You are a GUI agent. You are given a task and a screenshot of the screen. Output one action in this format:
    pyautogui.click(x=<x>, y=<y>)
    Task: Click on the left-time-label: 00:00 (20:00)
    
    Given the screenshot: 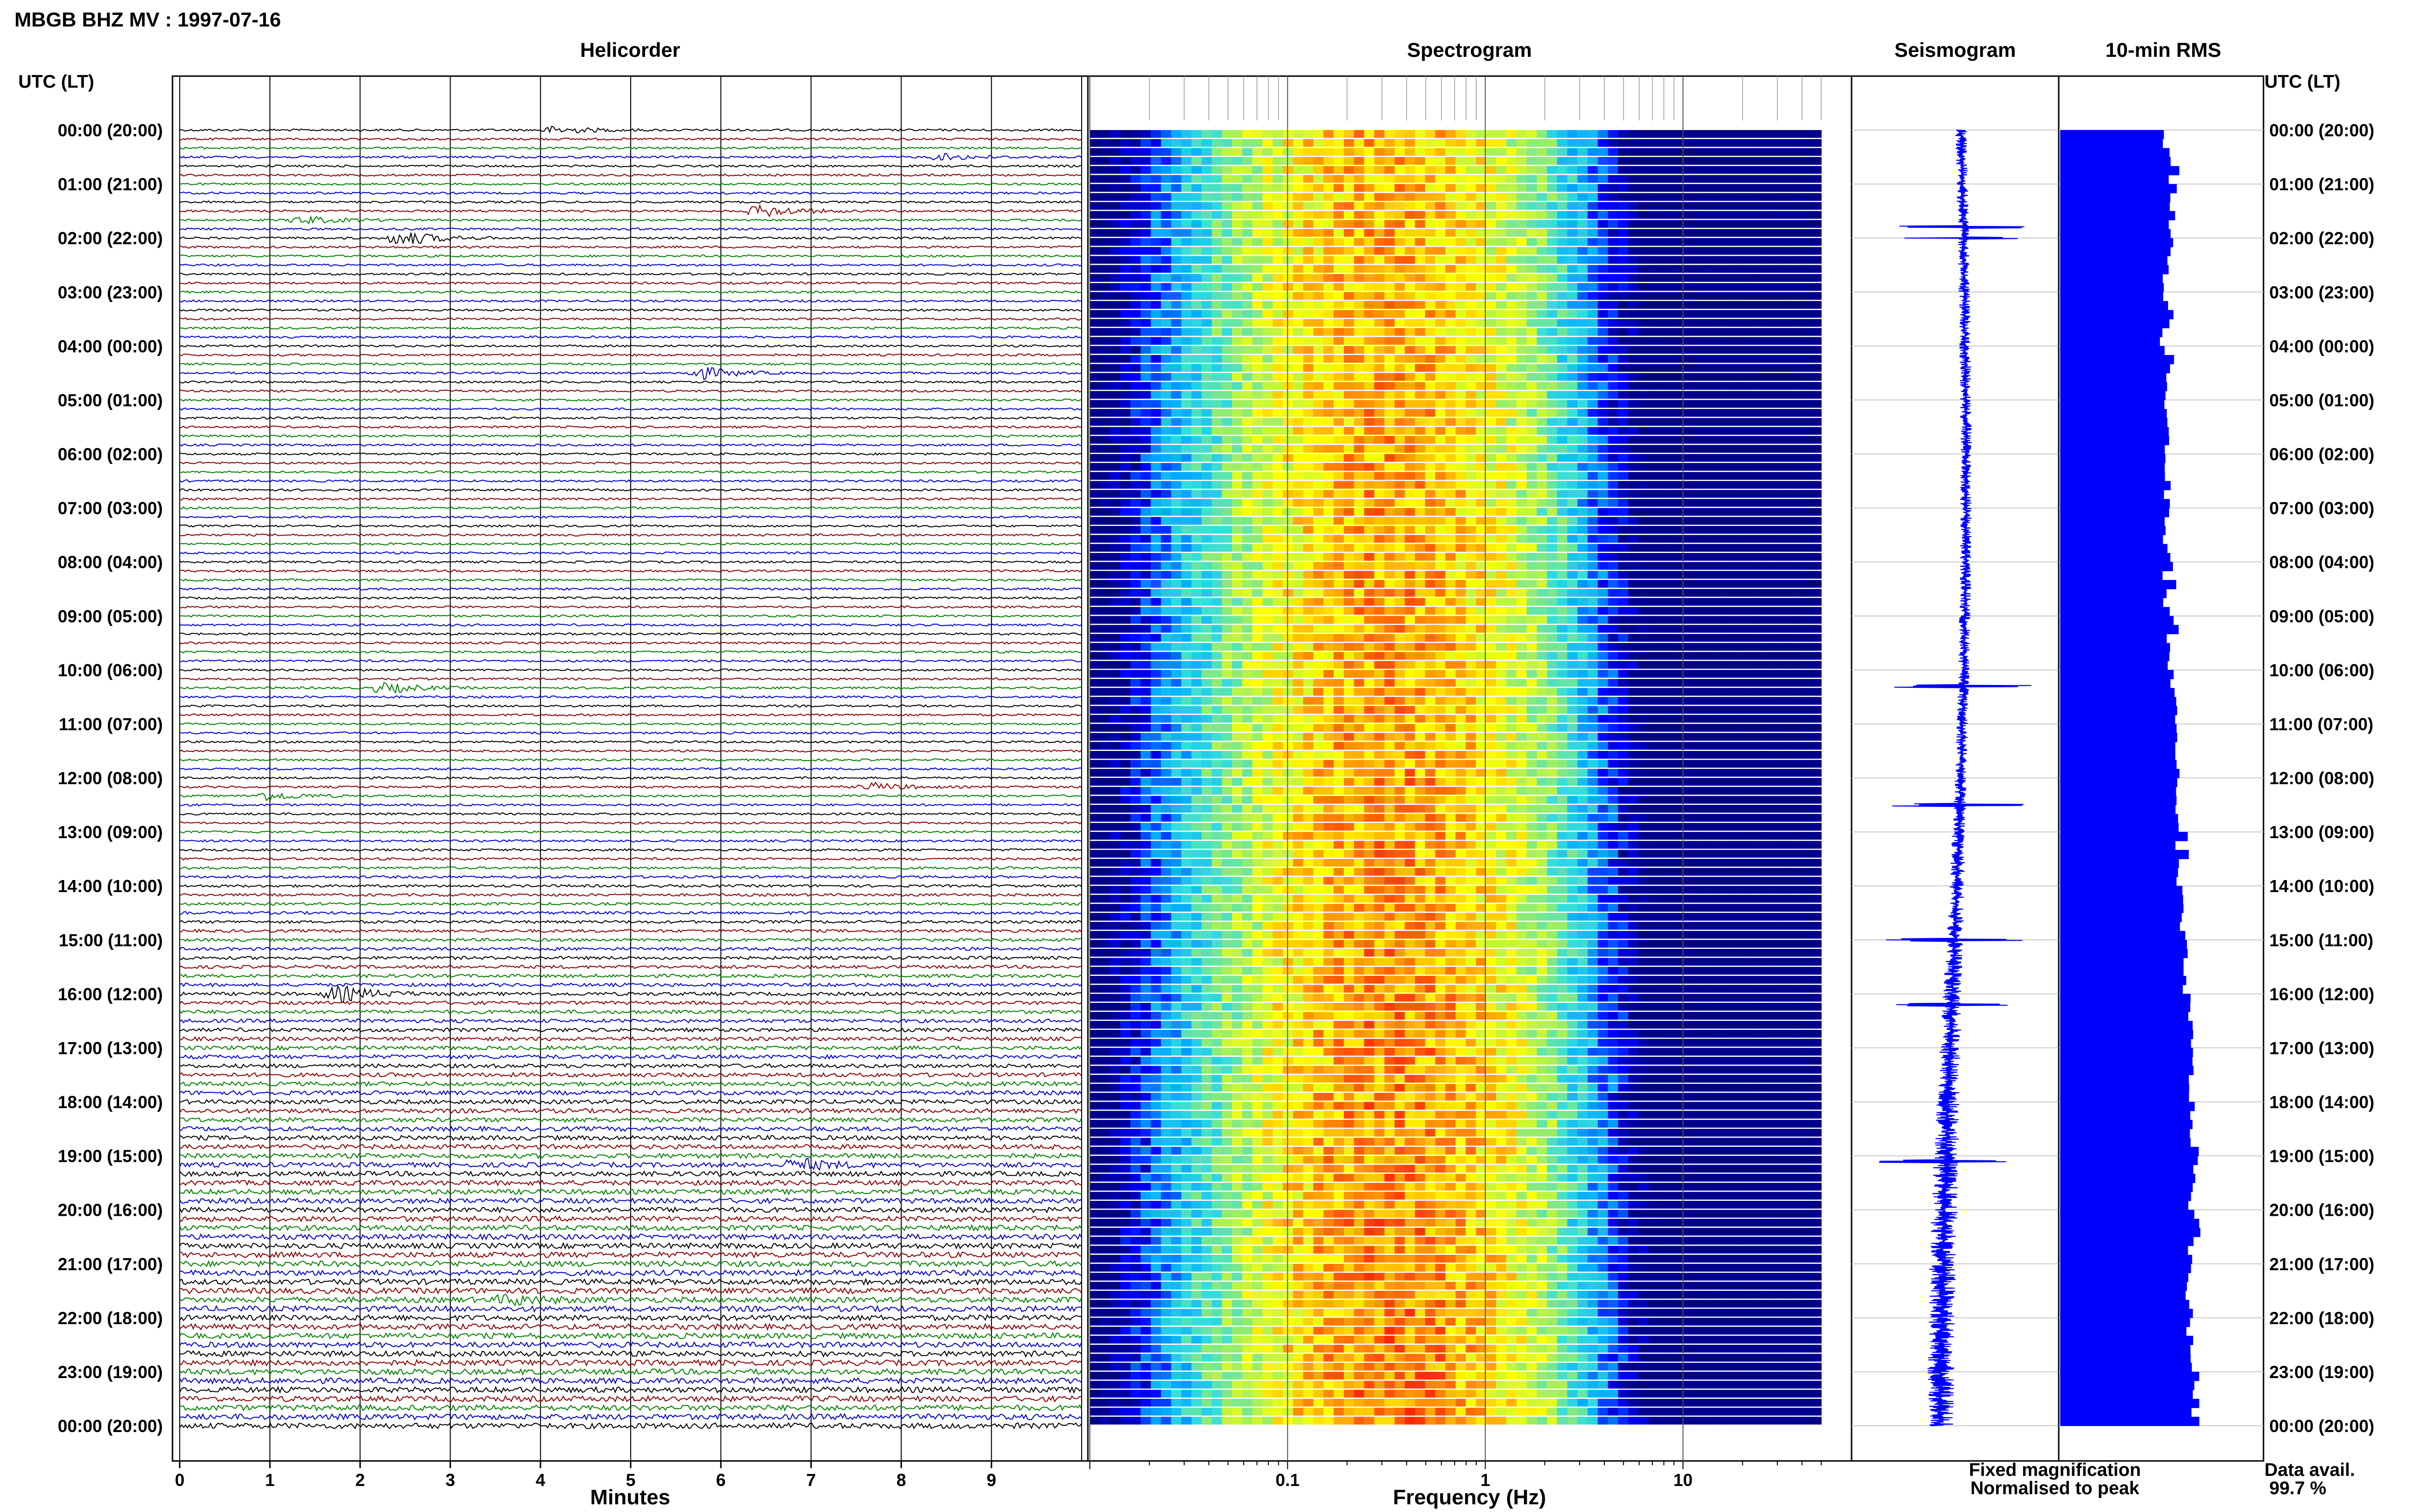 What is the action you would take?
    pyautogui.click(x=110, y=130)
    